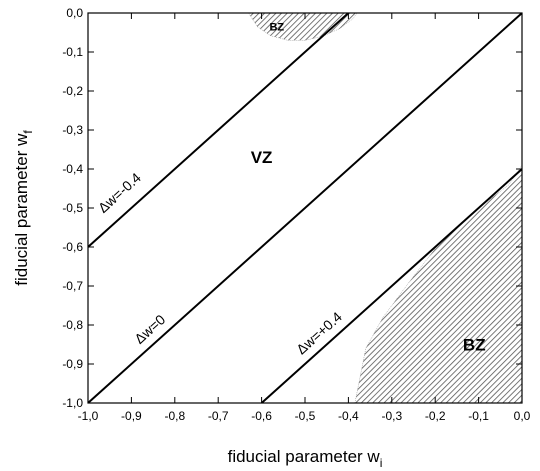 Image resolution: width=540 pixels, height=471 pixels. Describe the element at coordinates (435, 416) in the screenshot. I see `x-tick-label: -0,2` at that location.